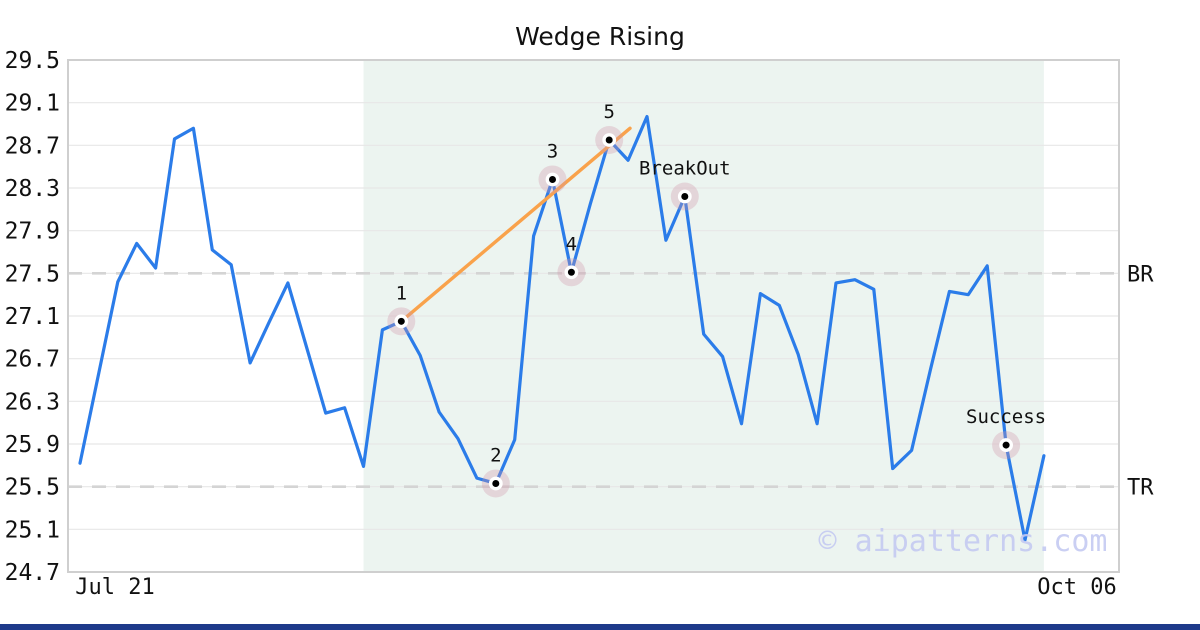  Describe the element at coordinates (32, 189) in the screenshot. I see `y-tick-label: 28.3` at that location.